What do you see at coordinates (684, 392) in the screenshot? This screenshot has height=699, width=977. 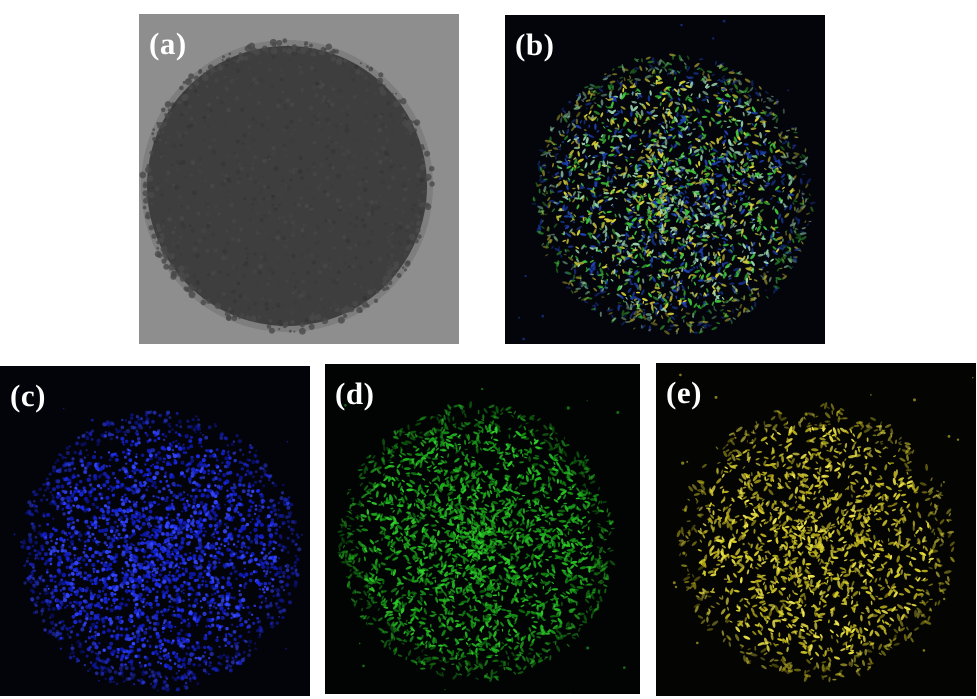 I see `panel-label-e: (e)` at bounding box center [684, 392].